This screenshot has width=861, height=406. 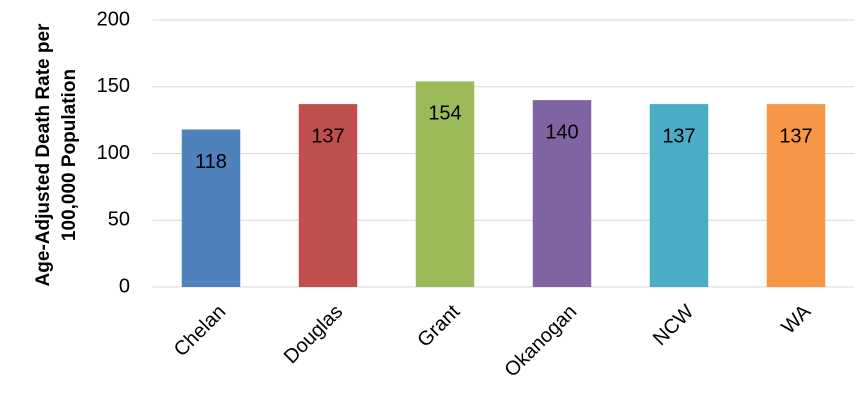 What do you see at coordinates (561, 132) in the screenshot?
I see `data-label: 140` at bounding box center [561, 132].